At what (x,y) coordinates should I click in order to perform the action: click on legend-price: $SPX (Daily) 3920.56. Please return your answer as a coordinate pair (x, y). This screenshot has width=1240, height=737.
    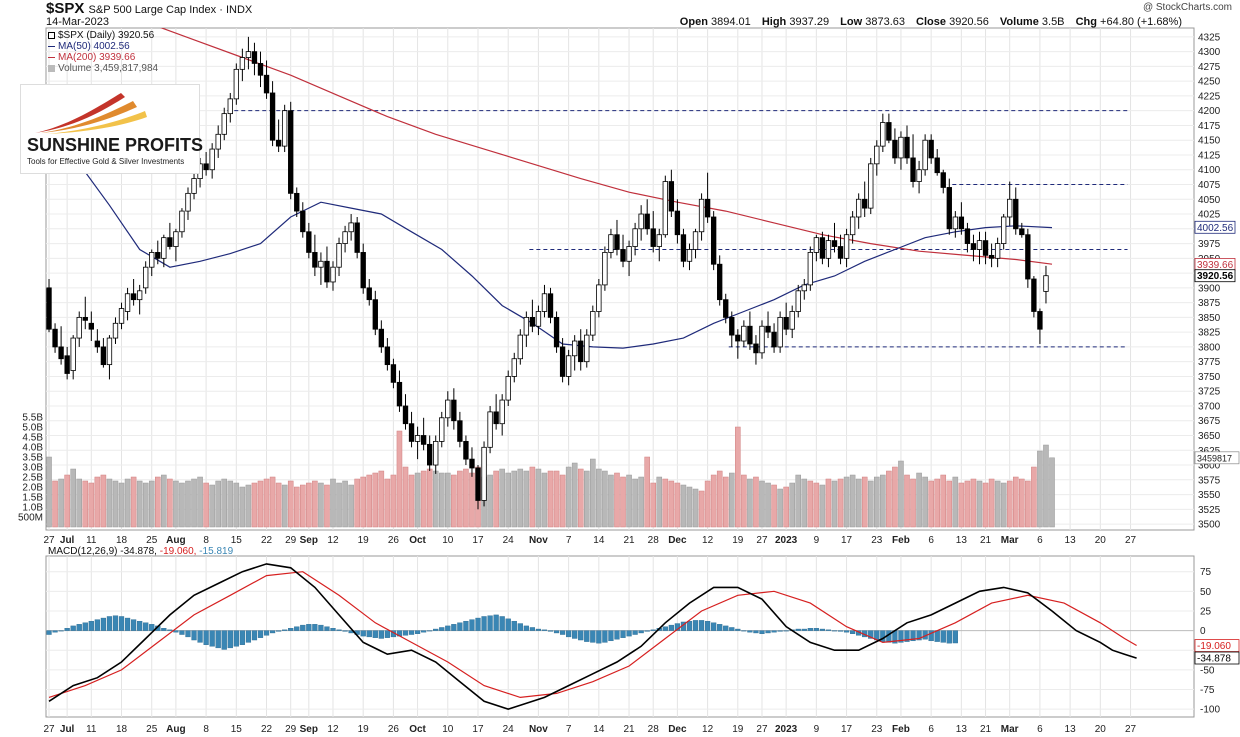
    Looking at the image, I should click on (103, 35).